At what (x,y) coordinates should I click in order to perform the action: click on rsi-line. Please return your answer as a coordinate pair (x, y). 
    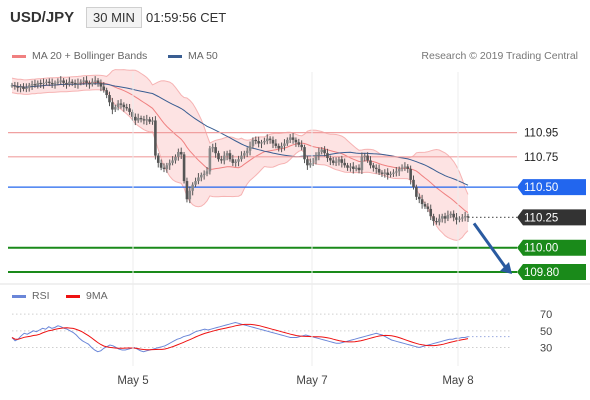
    Looking at the image, I should click on (240, 337).